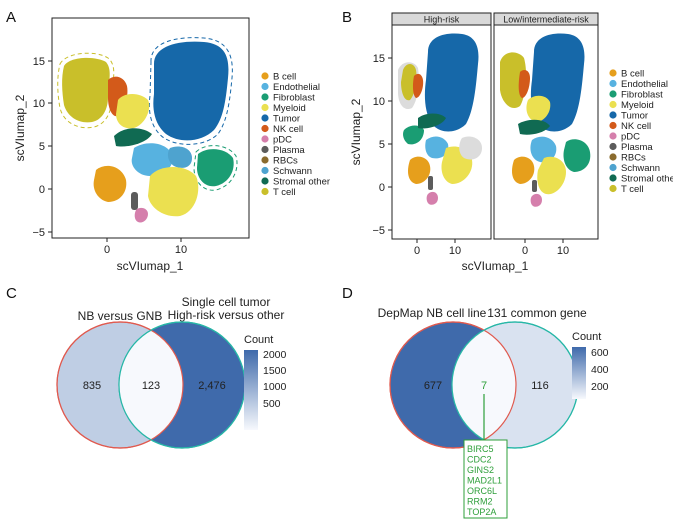 The image size is (673, 521). I want to click on cluster-t-cell, so click(86, 90).